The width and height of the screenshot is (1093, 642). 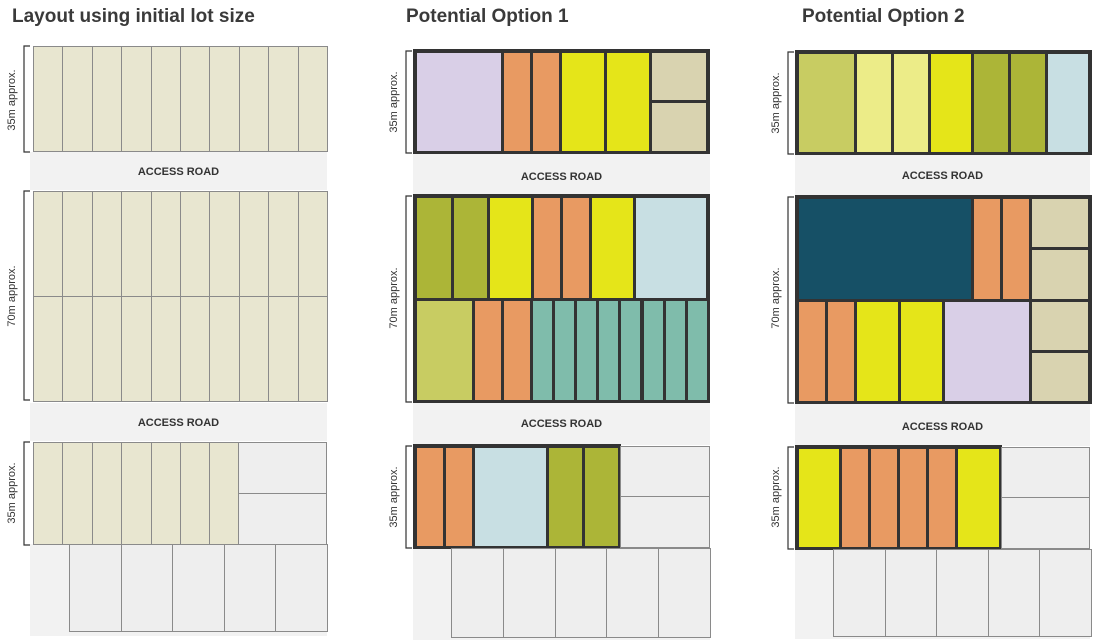 I want to click on access-road-initial-1: ACCESS ROAD, so click(x=178, y=171).